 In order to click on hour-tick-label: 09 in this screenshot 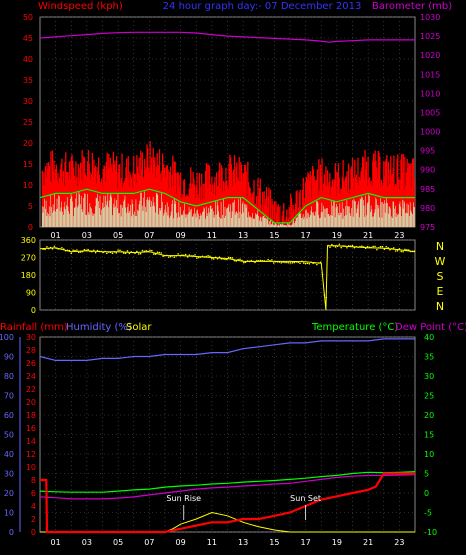, I will do `click(181, 542)`.